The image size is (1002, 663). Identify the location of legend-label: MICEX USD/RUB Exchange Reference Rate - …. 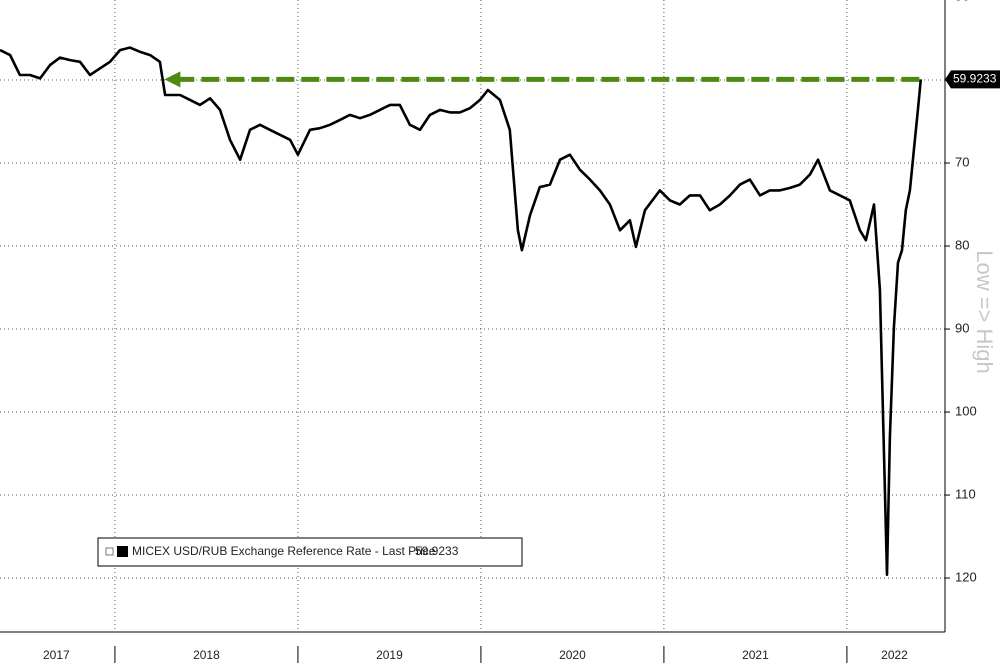
(284, 551).